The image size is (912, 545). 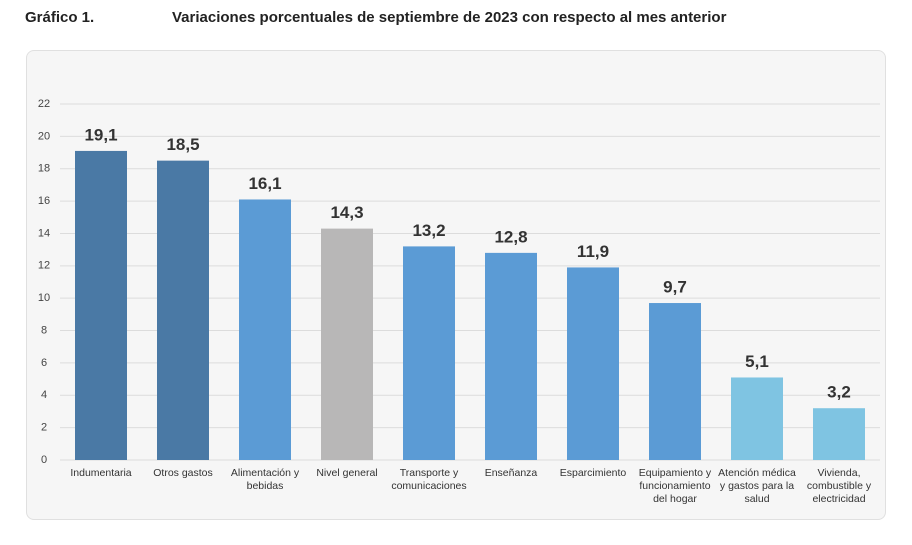 What do you see at coordinates (44, 266) in the screenshot?
I see `y-tick-label: 12` at bounding box center [44, 266].